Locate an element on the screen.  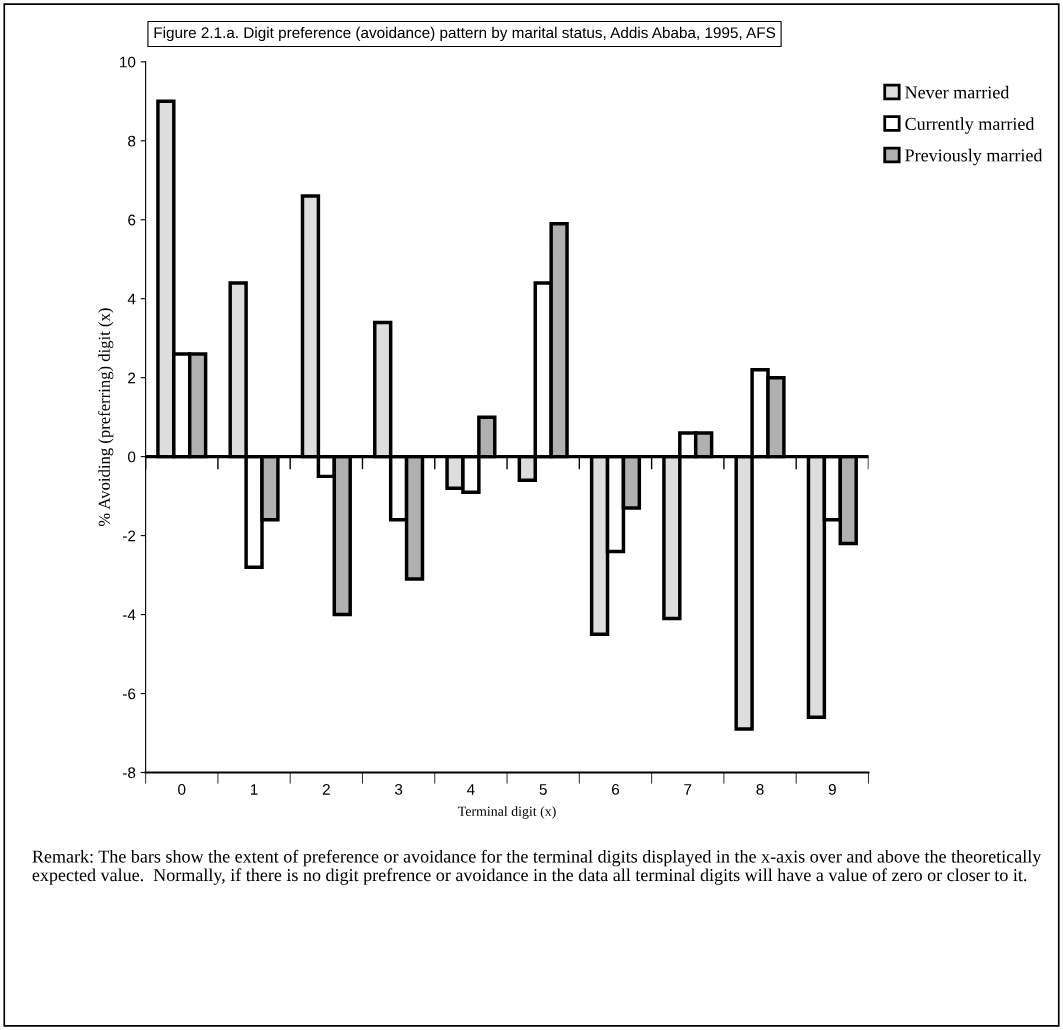
x-tick-label: 5 is located at coordinates (543, 789).